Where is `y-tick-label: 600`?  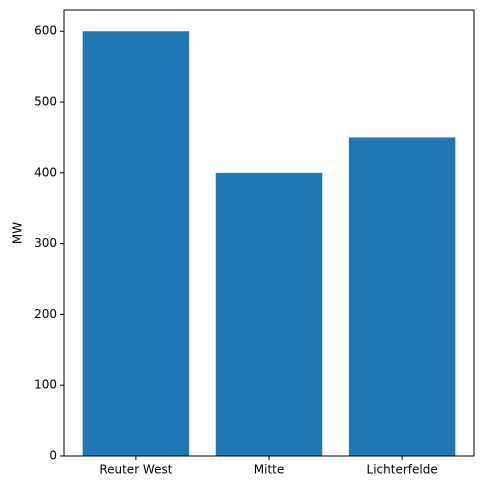 y-tick-label: 600 is located at coordinates (45, 31).